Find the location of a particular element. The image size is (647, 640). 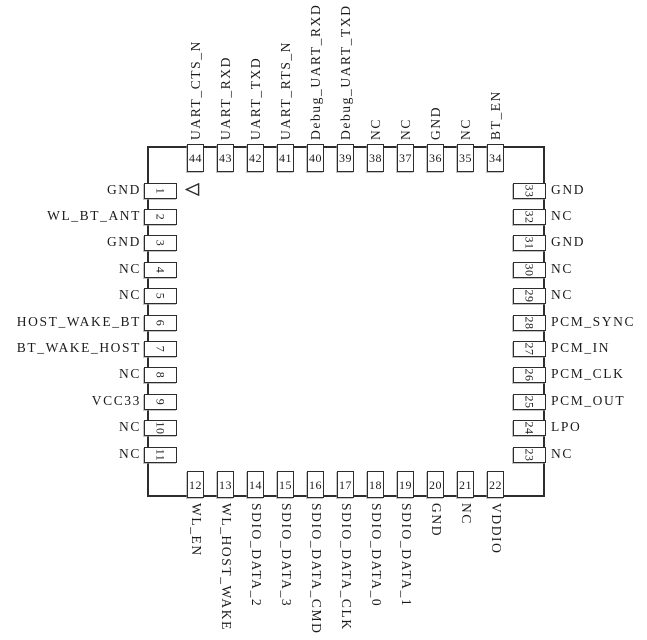

pin-number: 44 is located at coordinates (195, 158).